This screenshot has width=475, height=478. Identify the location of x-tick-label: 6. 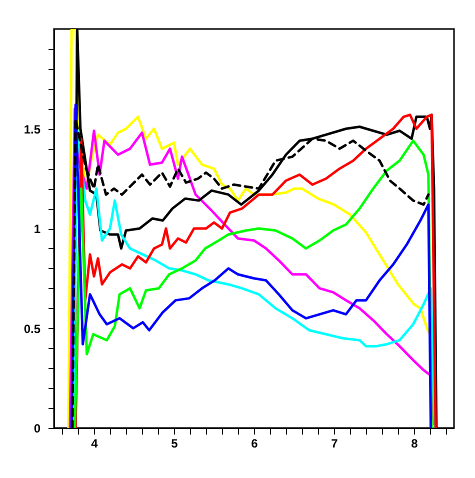
(254, 443).